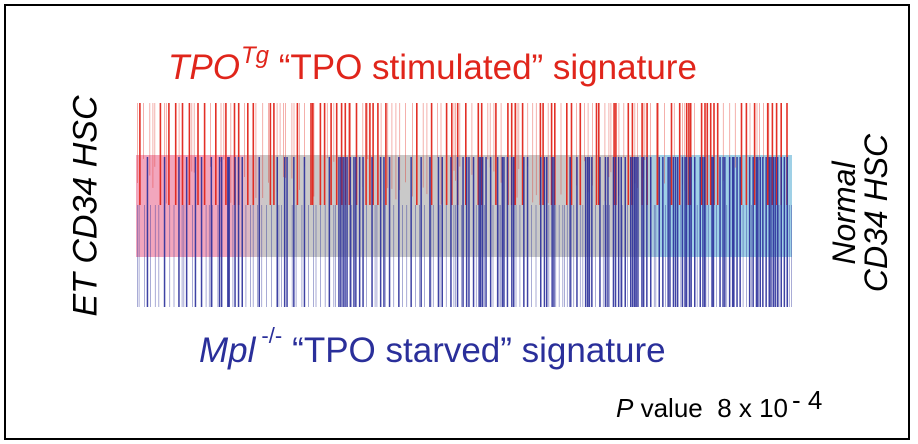 The width and height of the screenshot is (918, 444). Describe the element at coordinates (844, 213) in the screenshot. I see `normal-label-line1: Normal` at that location.